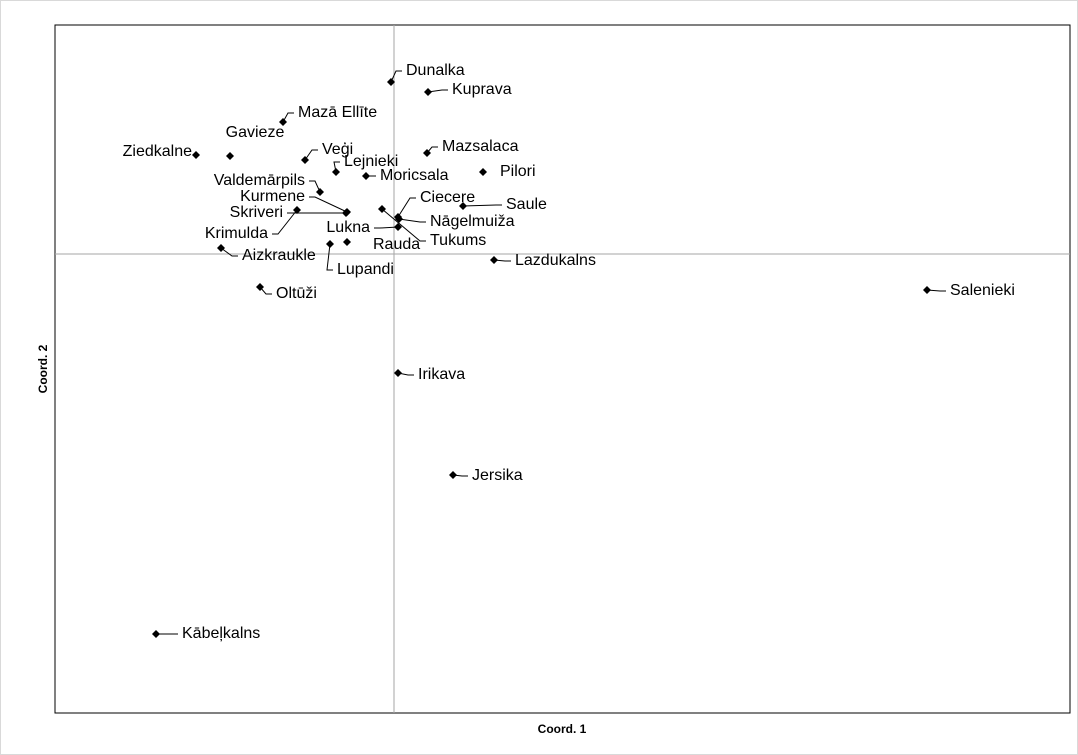  I want to click on point-label: Gavieze, so click(255, 132).